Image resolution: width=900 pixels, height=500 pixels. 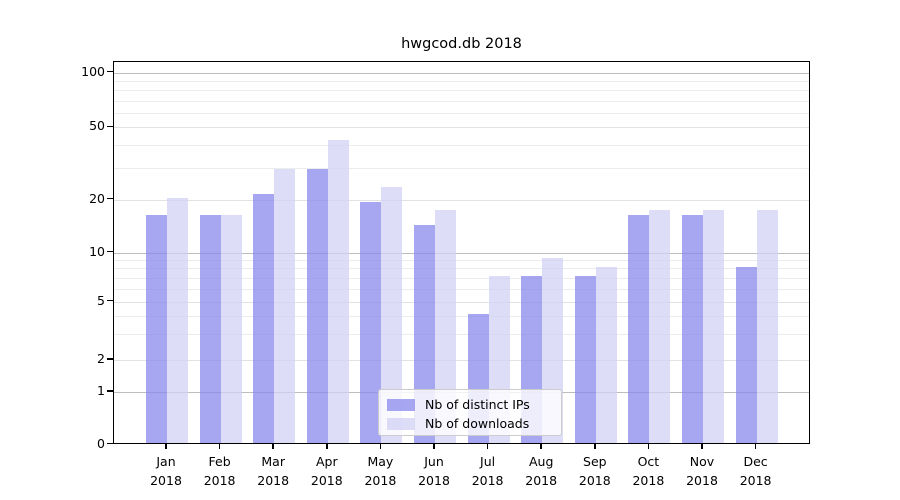 What do you see at coordinates (660, 326) in the screenshot?
I see `bar-downloads-oct` at bounding box center [660, 326].